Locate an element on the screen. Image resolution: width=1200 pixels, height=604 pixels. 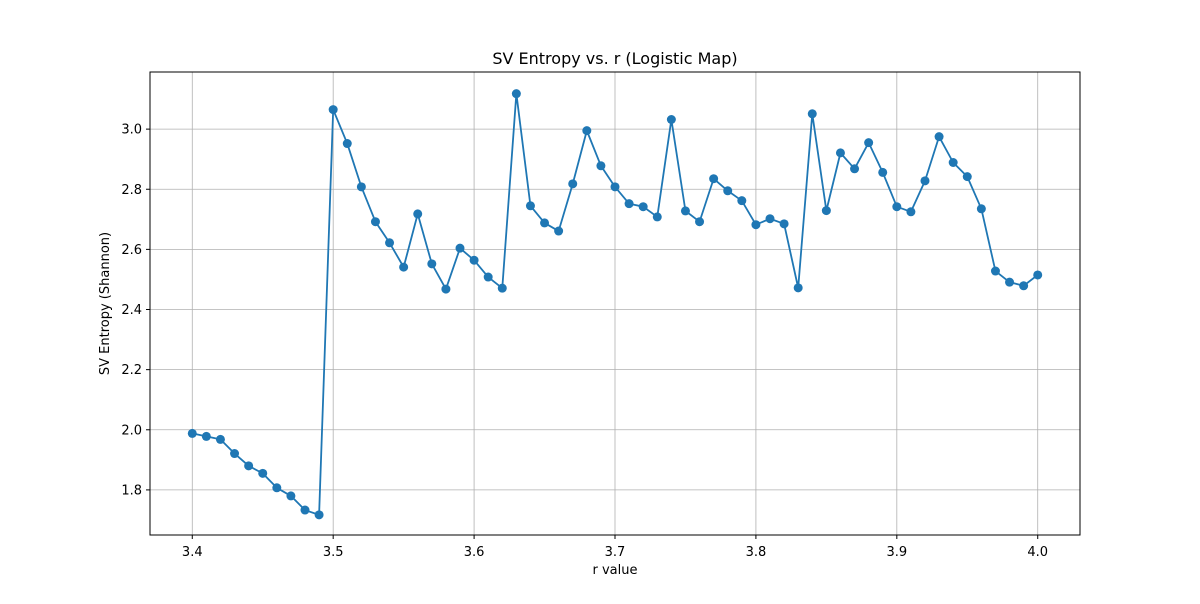
x-tick-label: 4.0 is located at coordinates (1037, 552).